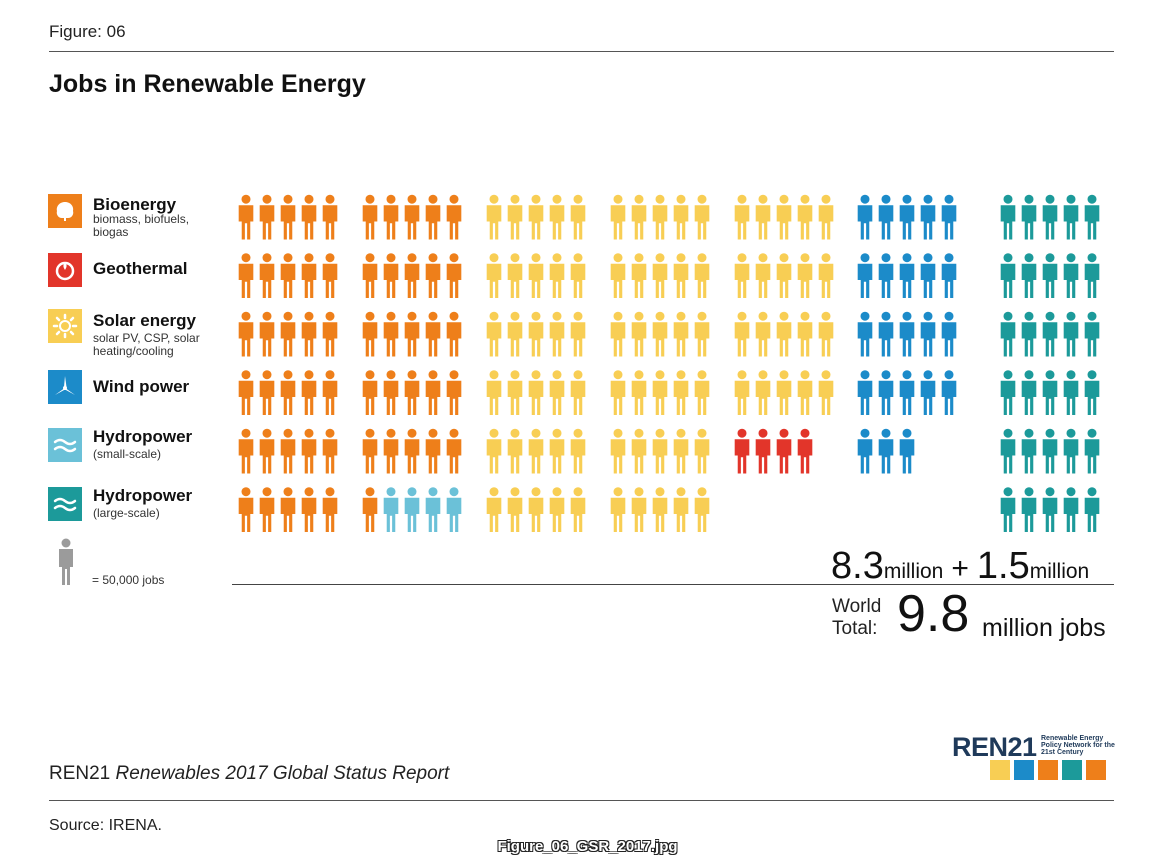 This screenshot has height=856, width=1175. What do you see at coordinates (141, 386) in the screenshot?
I see `legend-label-wind: Wind power` at bounding box center [141, 386].